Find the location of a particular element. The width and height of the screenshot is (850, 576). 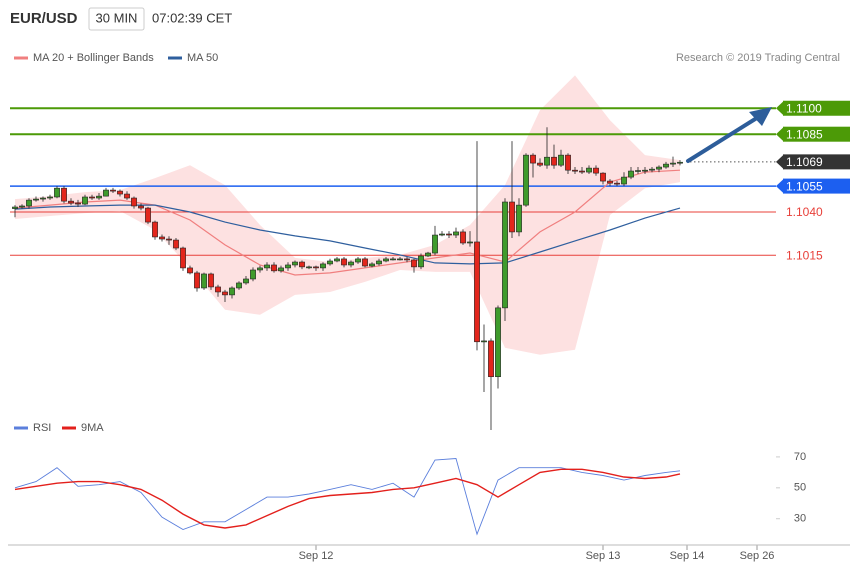

projection-arrow-head is located at coordinates (760, 116).